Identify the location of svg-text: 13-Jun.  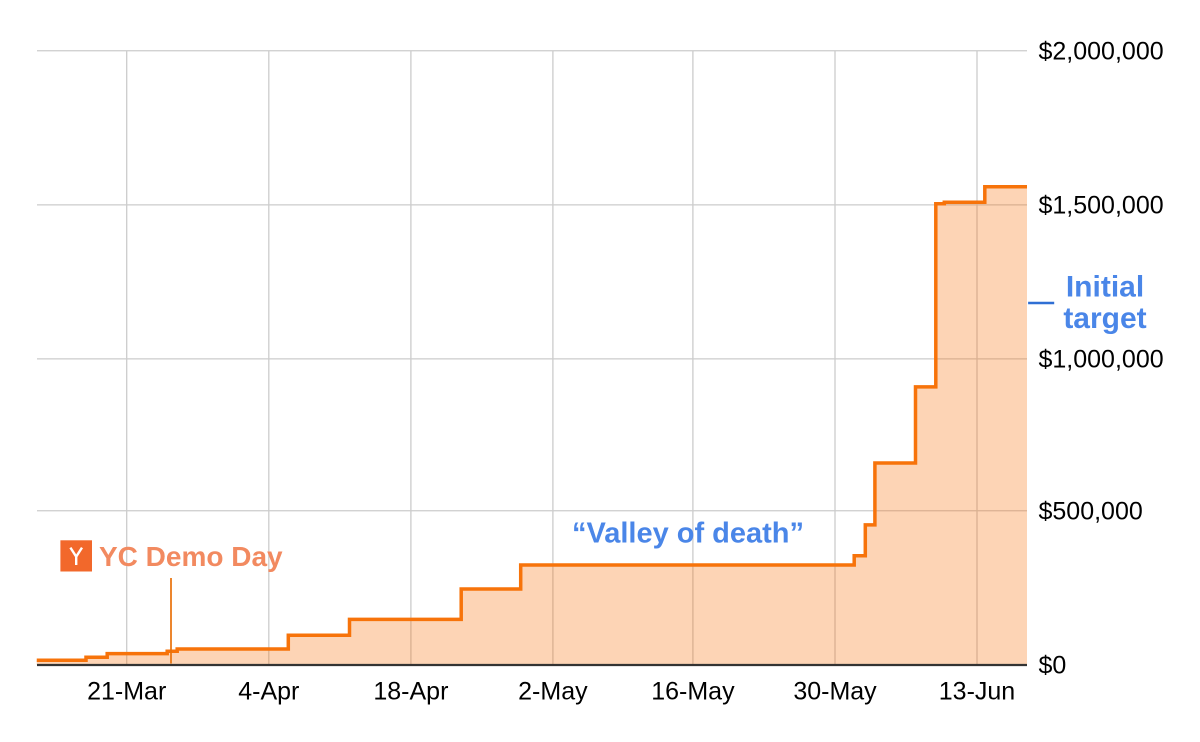
(977, 692).